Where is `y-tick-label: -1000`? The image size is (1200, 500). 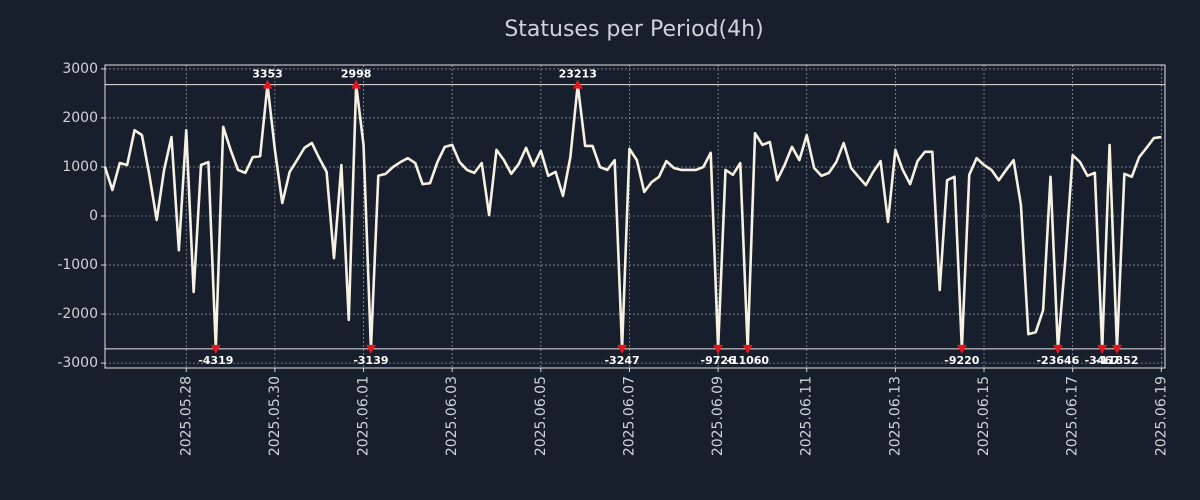
y-tick-label: -1000 is located at coordinates (77, 265).